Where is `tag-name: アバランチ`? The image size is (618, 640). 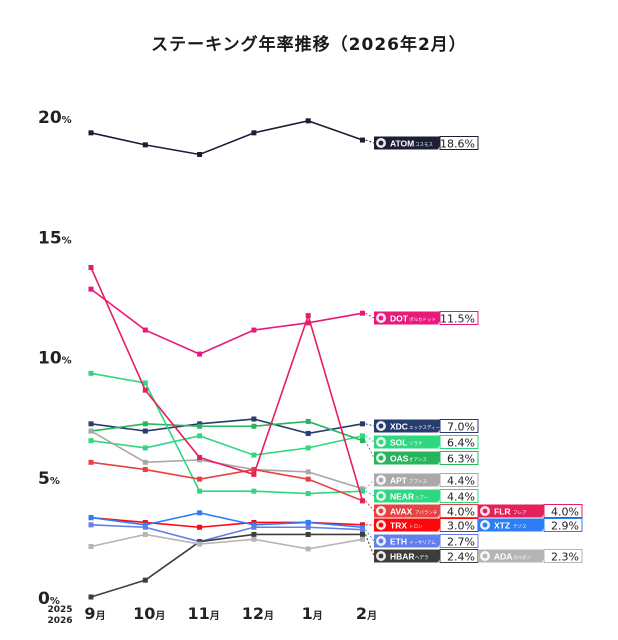 tag-name: アバランチ is located at coordinates (426, 513).